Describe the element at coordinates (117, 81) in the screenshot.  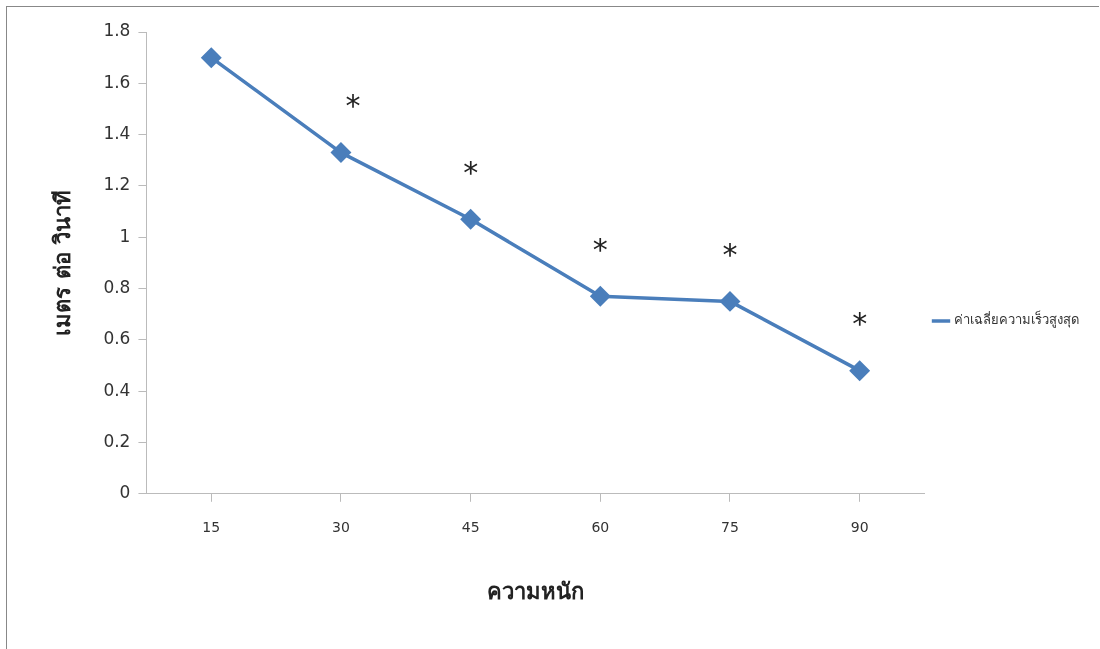
I see `y-tick-label: 1.6` at that location.